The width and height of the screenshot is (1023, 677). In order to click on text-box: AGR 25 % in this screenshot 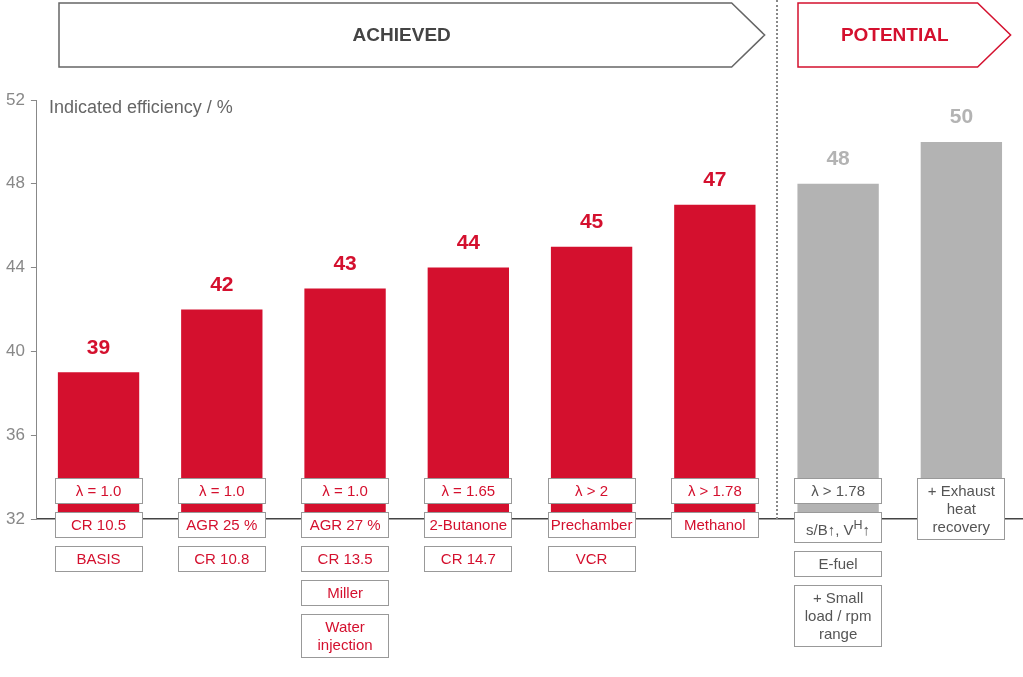, I will do `click(221, 525)`.